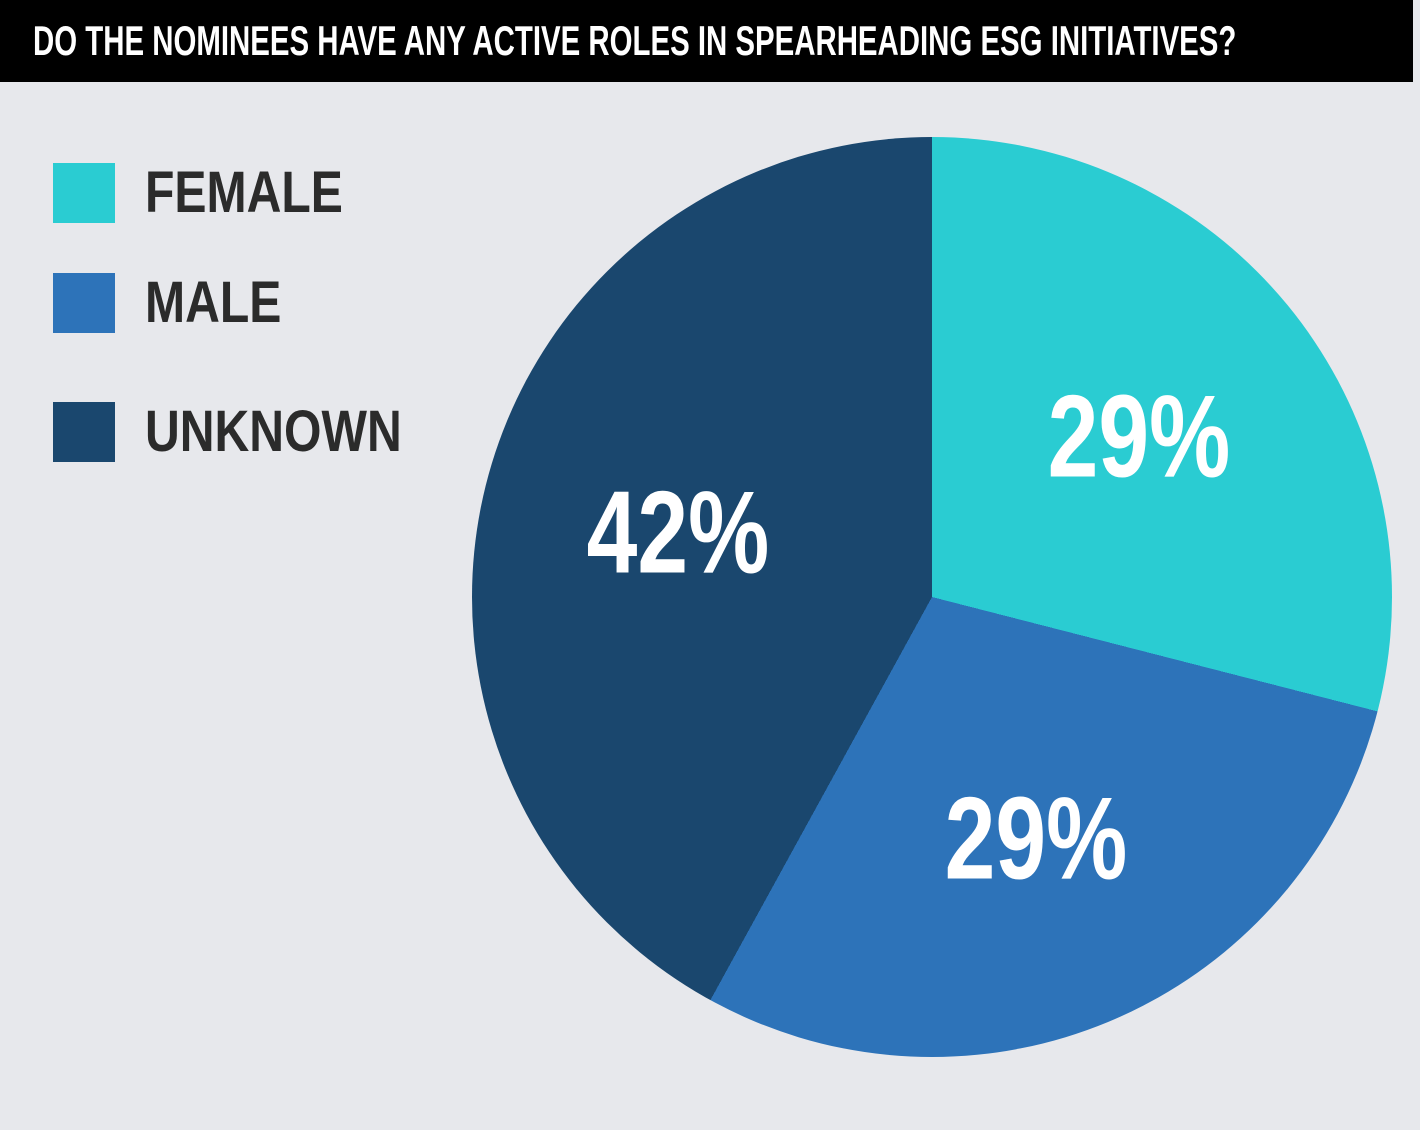 Image resolution: width=1420 pixels, height=1130 pixels. I want to click on pie-slice-label-unknown: 42%, so click(678, 532).